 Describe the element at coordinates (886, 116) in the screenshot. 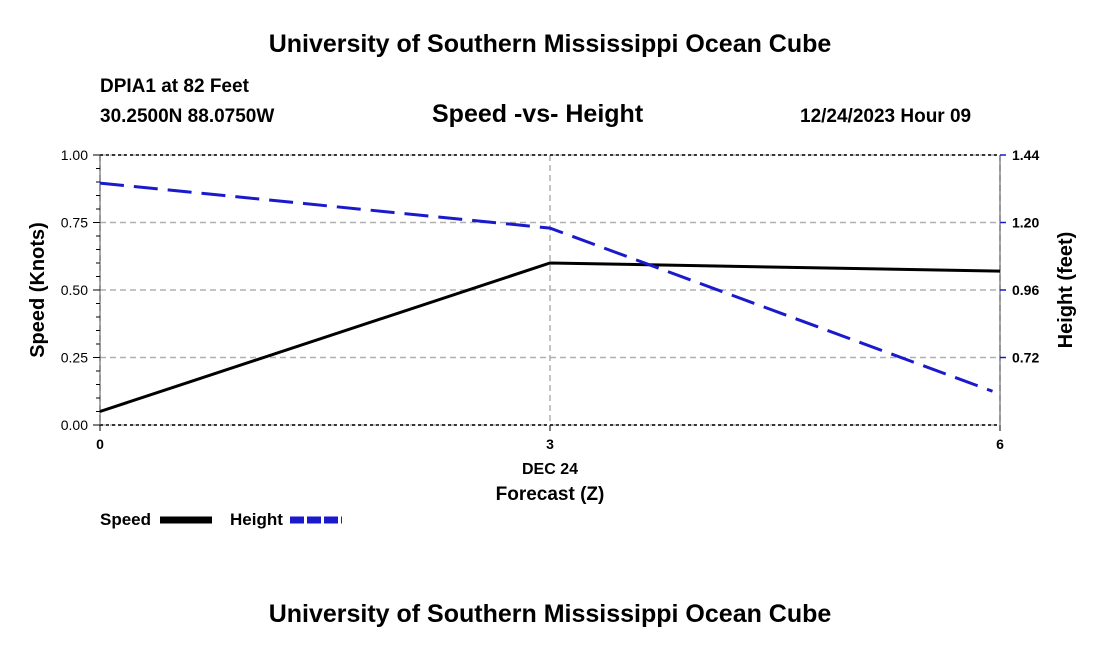

I see `forecast-datetime: 12/24/2023 Hour 09` at that location.